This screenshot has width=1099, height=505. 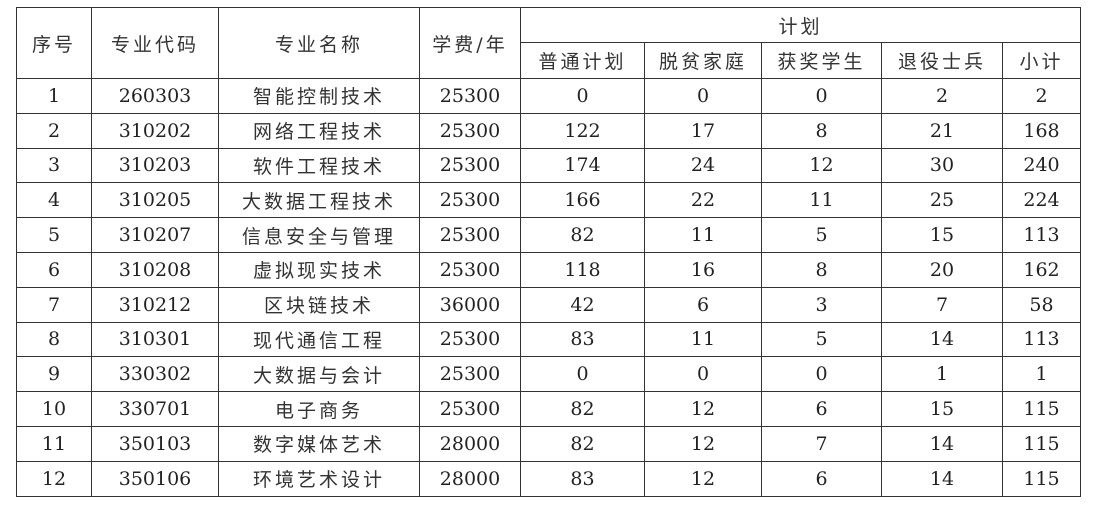 What do you see at coordinates (942, 269) in the screenshot?
I see `cell-veteran: 20` at bounding box center [942, 269].